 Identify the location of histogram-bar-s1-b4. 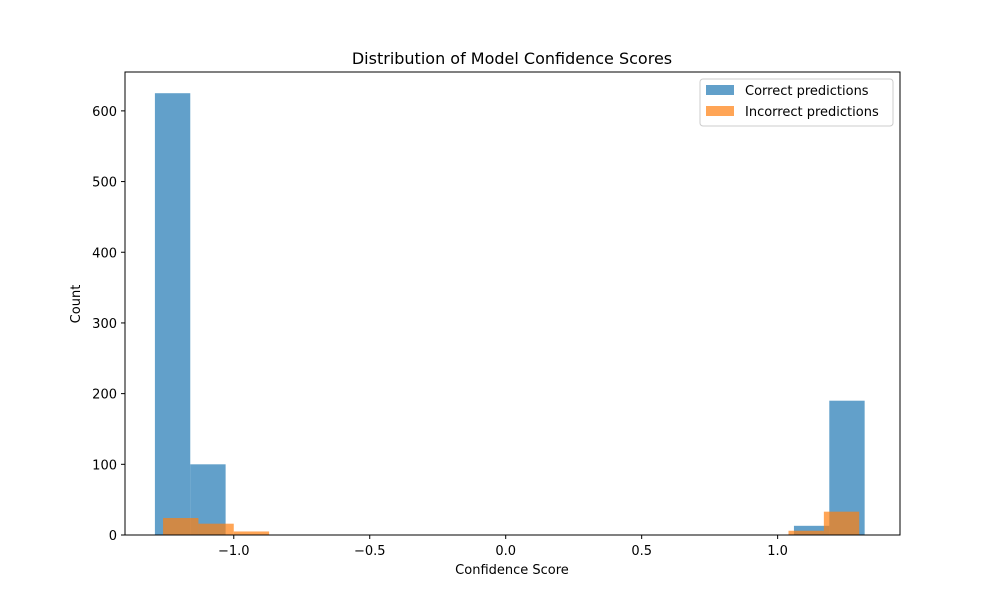
(841, 523).